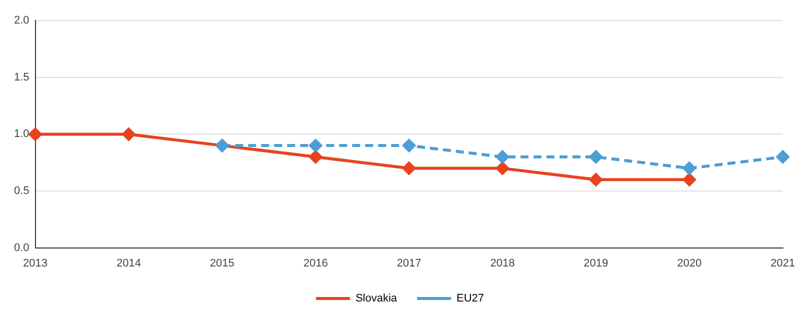  I want to click on x-tick-label: 2020, so click(689, 263).